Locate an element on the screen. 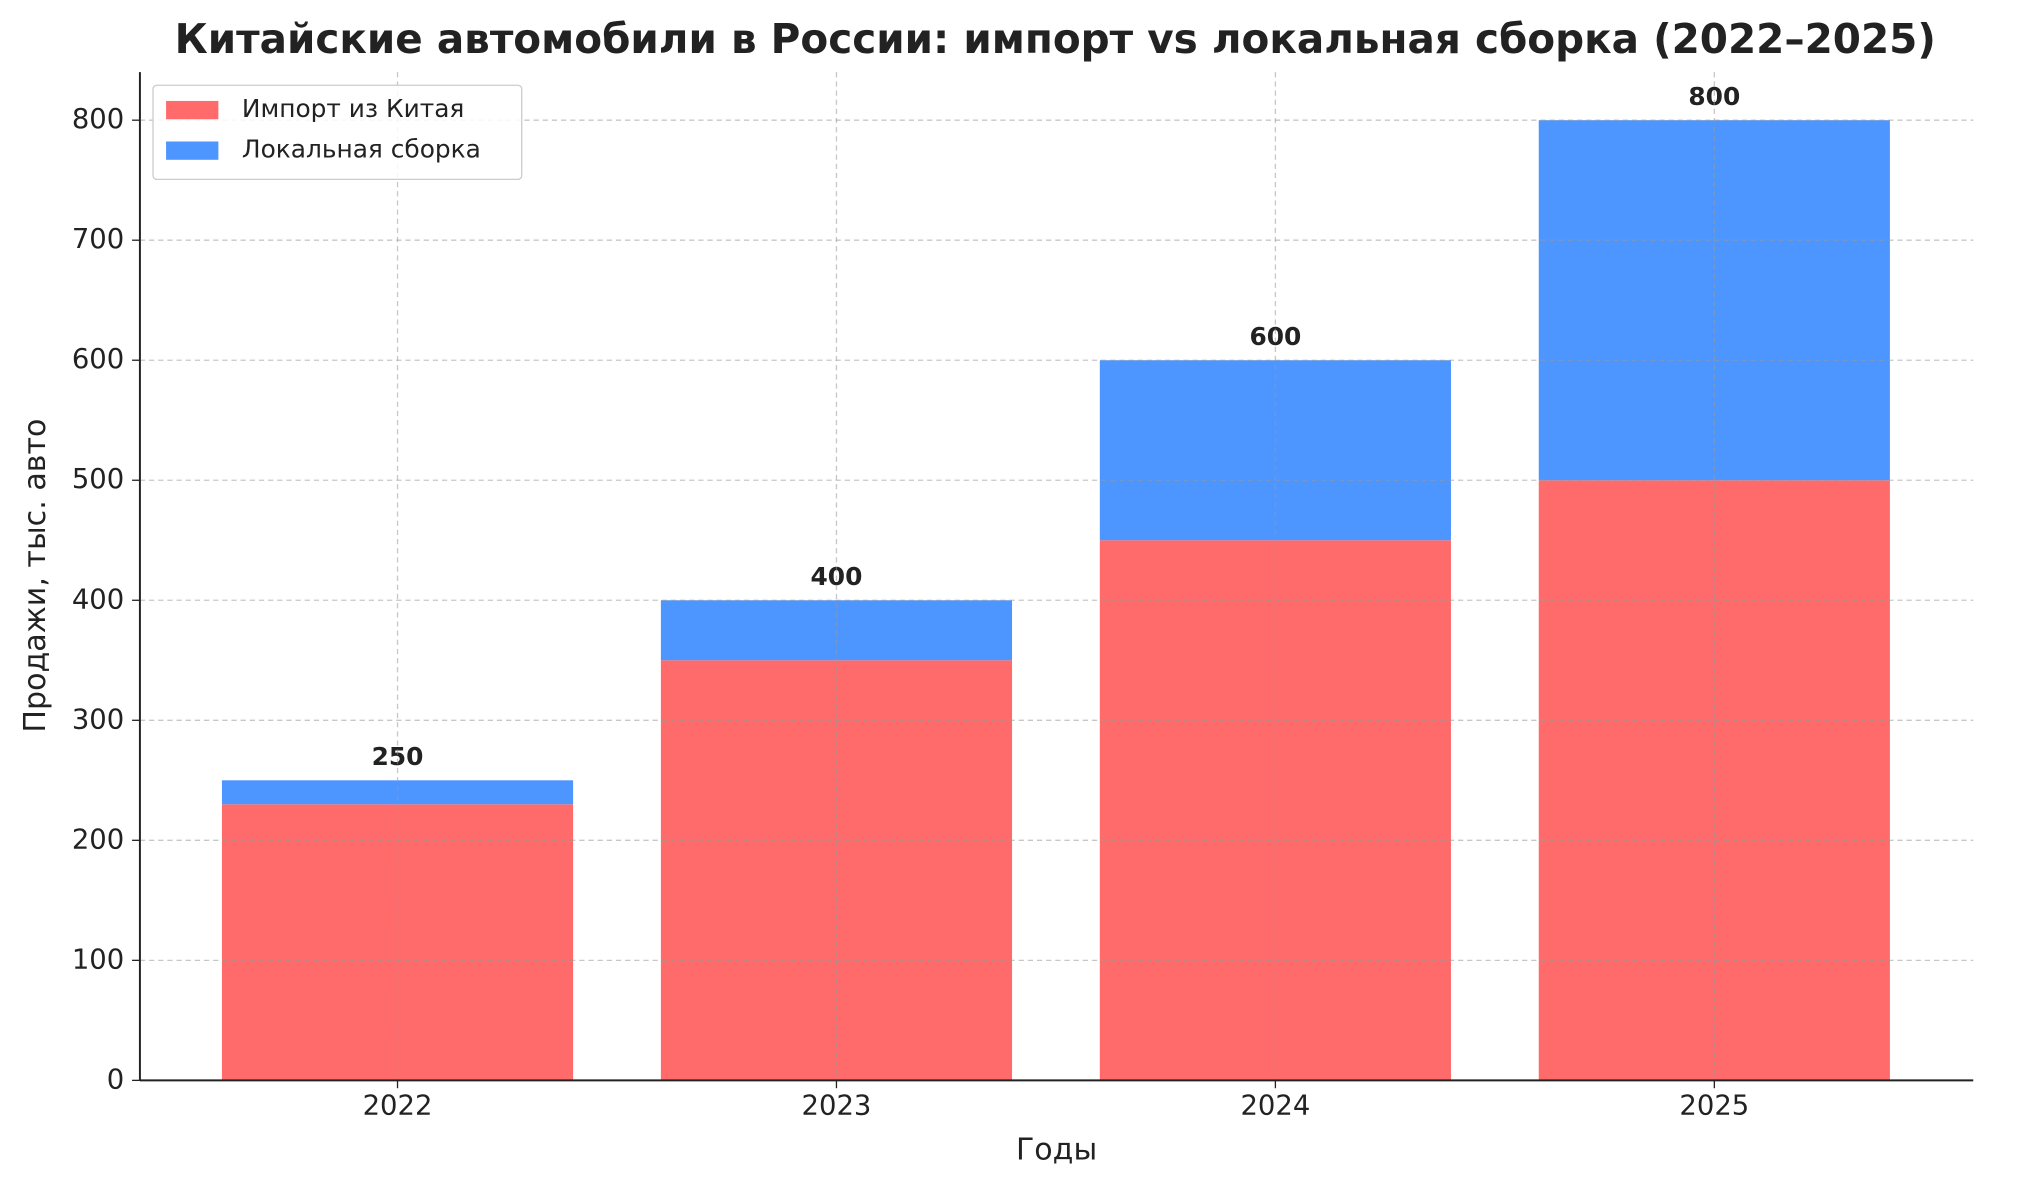 The width and height of the screenshot is (2036, 1180). x-tick-label: 2025 is located at coordinates (1714, 1106).